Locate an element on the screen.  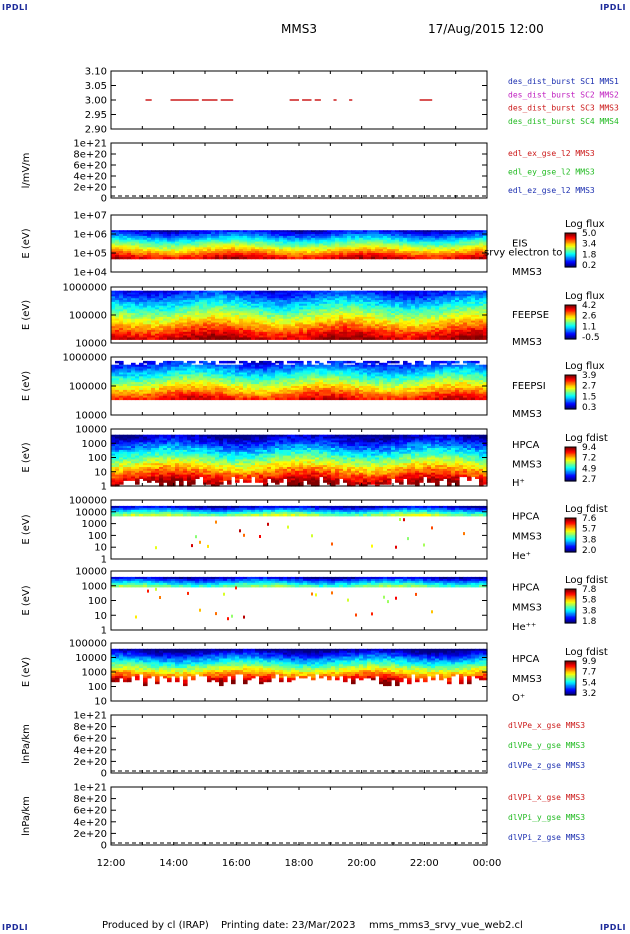
y-tick-label: 3.10 is located at coordinates (96, 72).